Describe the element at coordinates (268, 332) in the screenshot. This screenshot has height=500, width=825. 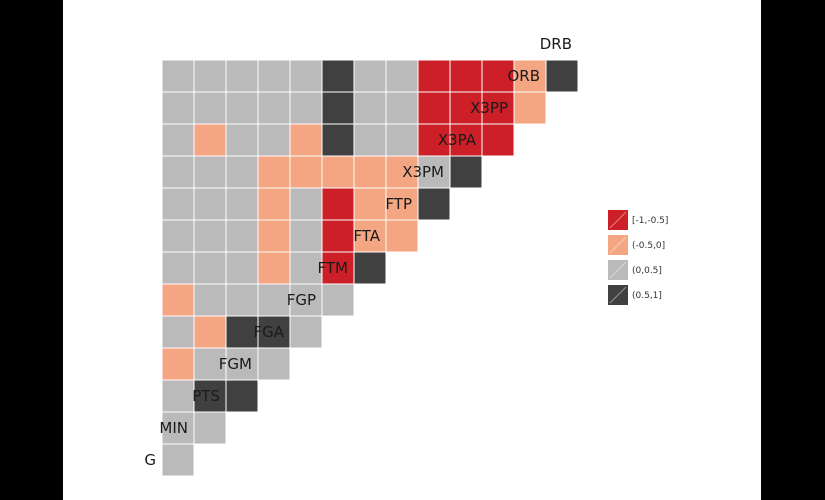
I see `label-fga: FGA` at that location.